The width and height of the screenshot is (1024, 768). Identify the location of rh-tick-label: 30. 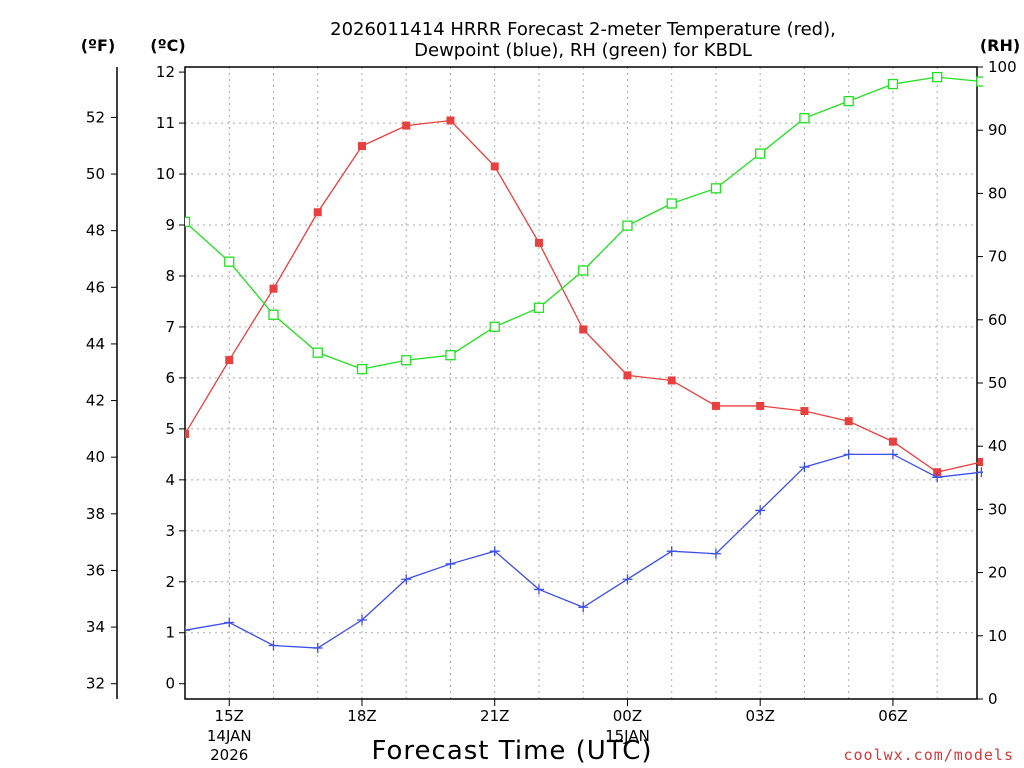
(997, 509).